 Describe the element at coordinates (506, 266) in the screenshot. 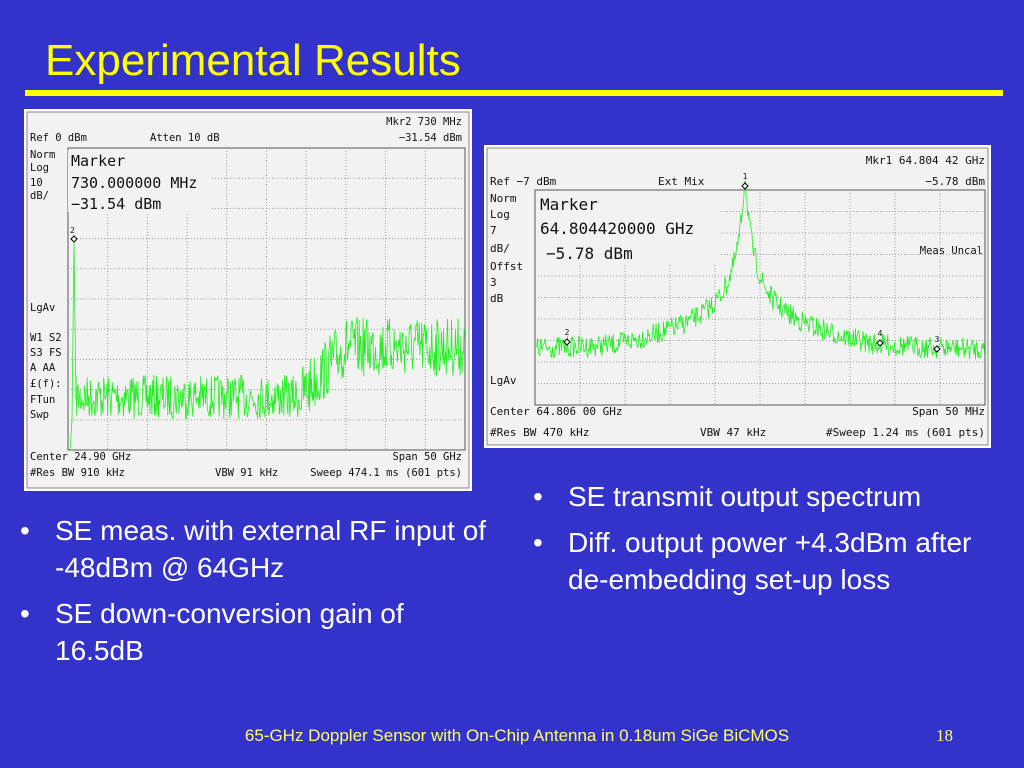

I see `screen-text: Offst` at that location.